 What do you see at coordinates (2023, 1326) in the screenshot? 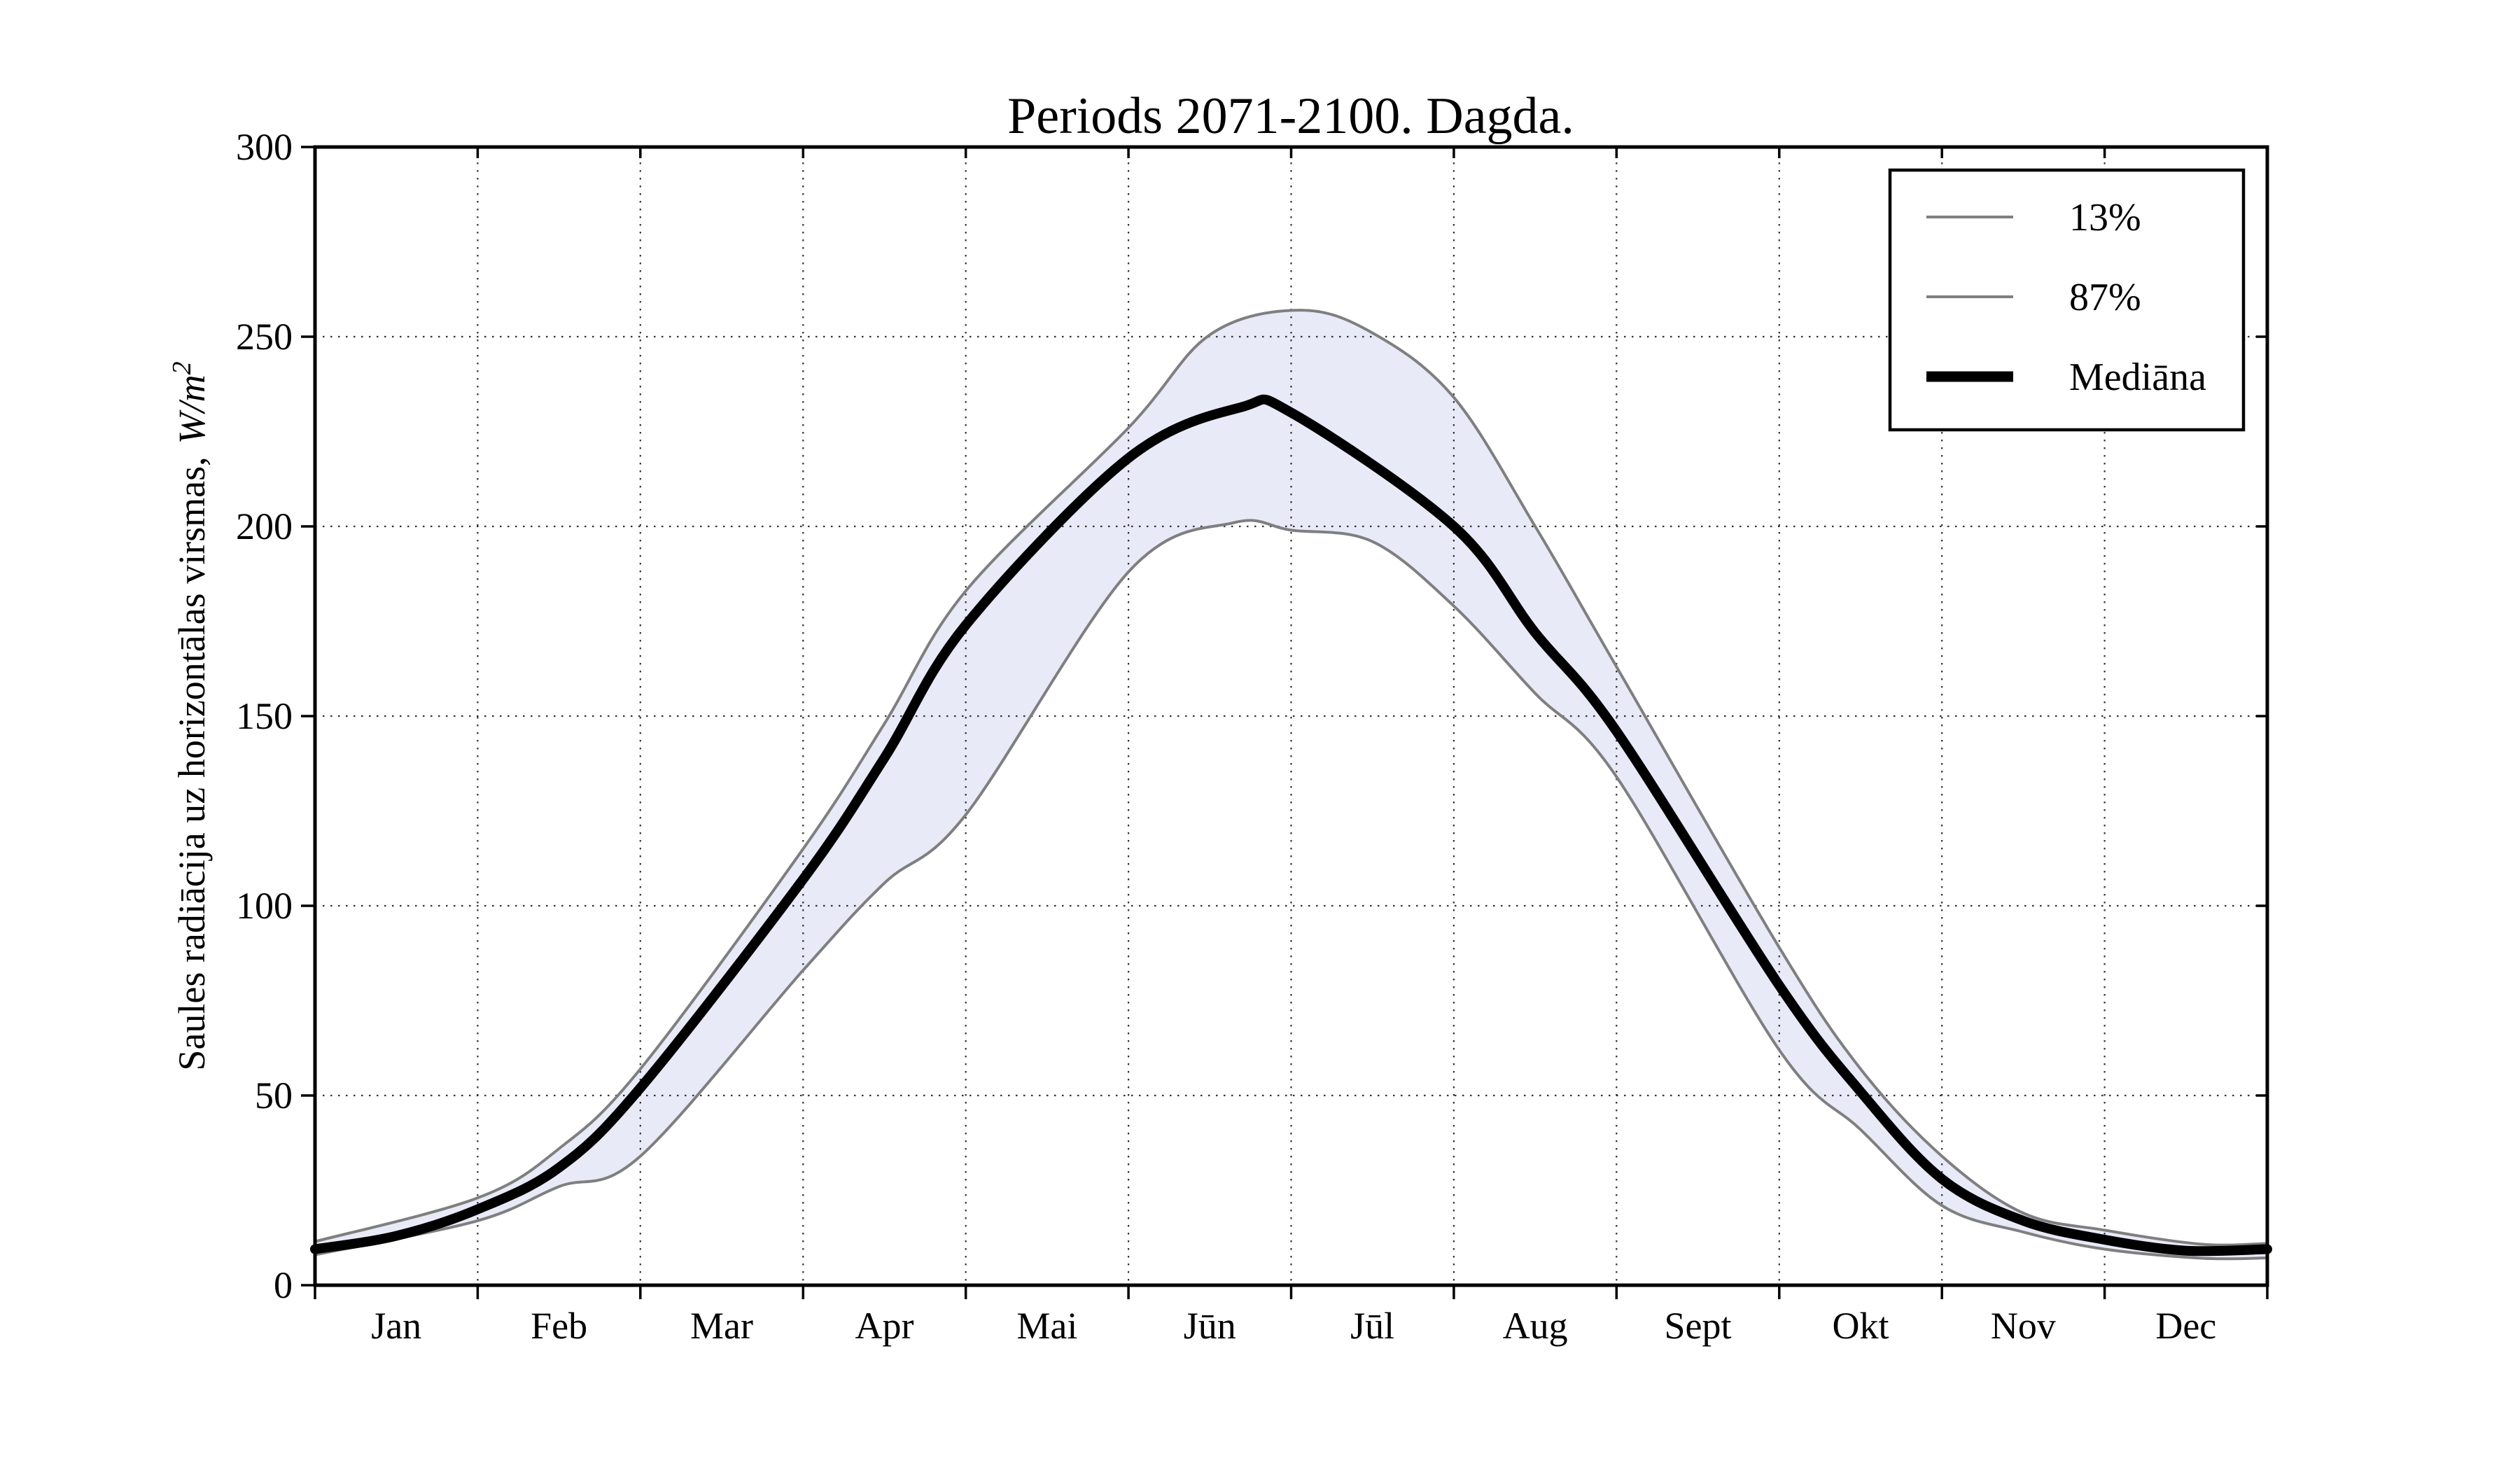
I see `x-tick-label: Nov` at bounding box center [2023, 1326].